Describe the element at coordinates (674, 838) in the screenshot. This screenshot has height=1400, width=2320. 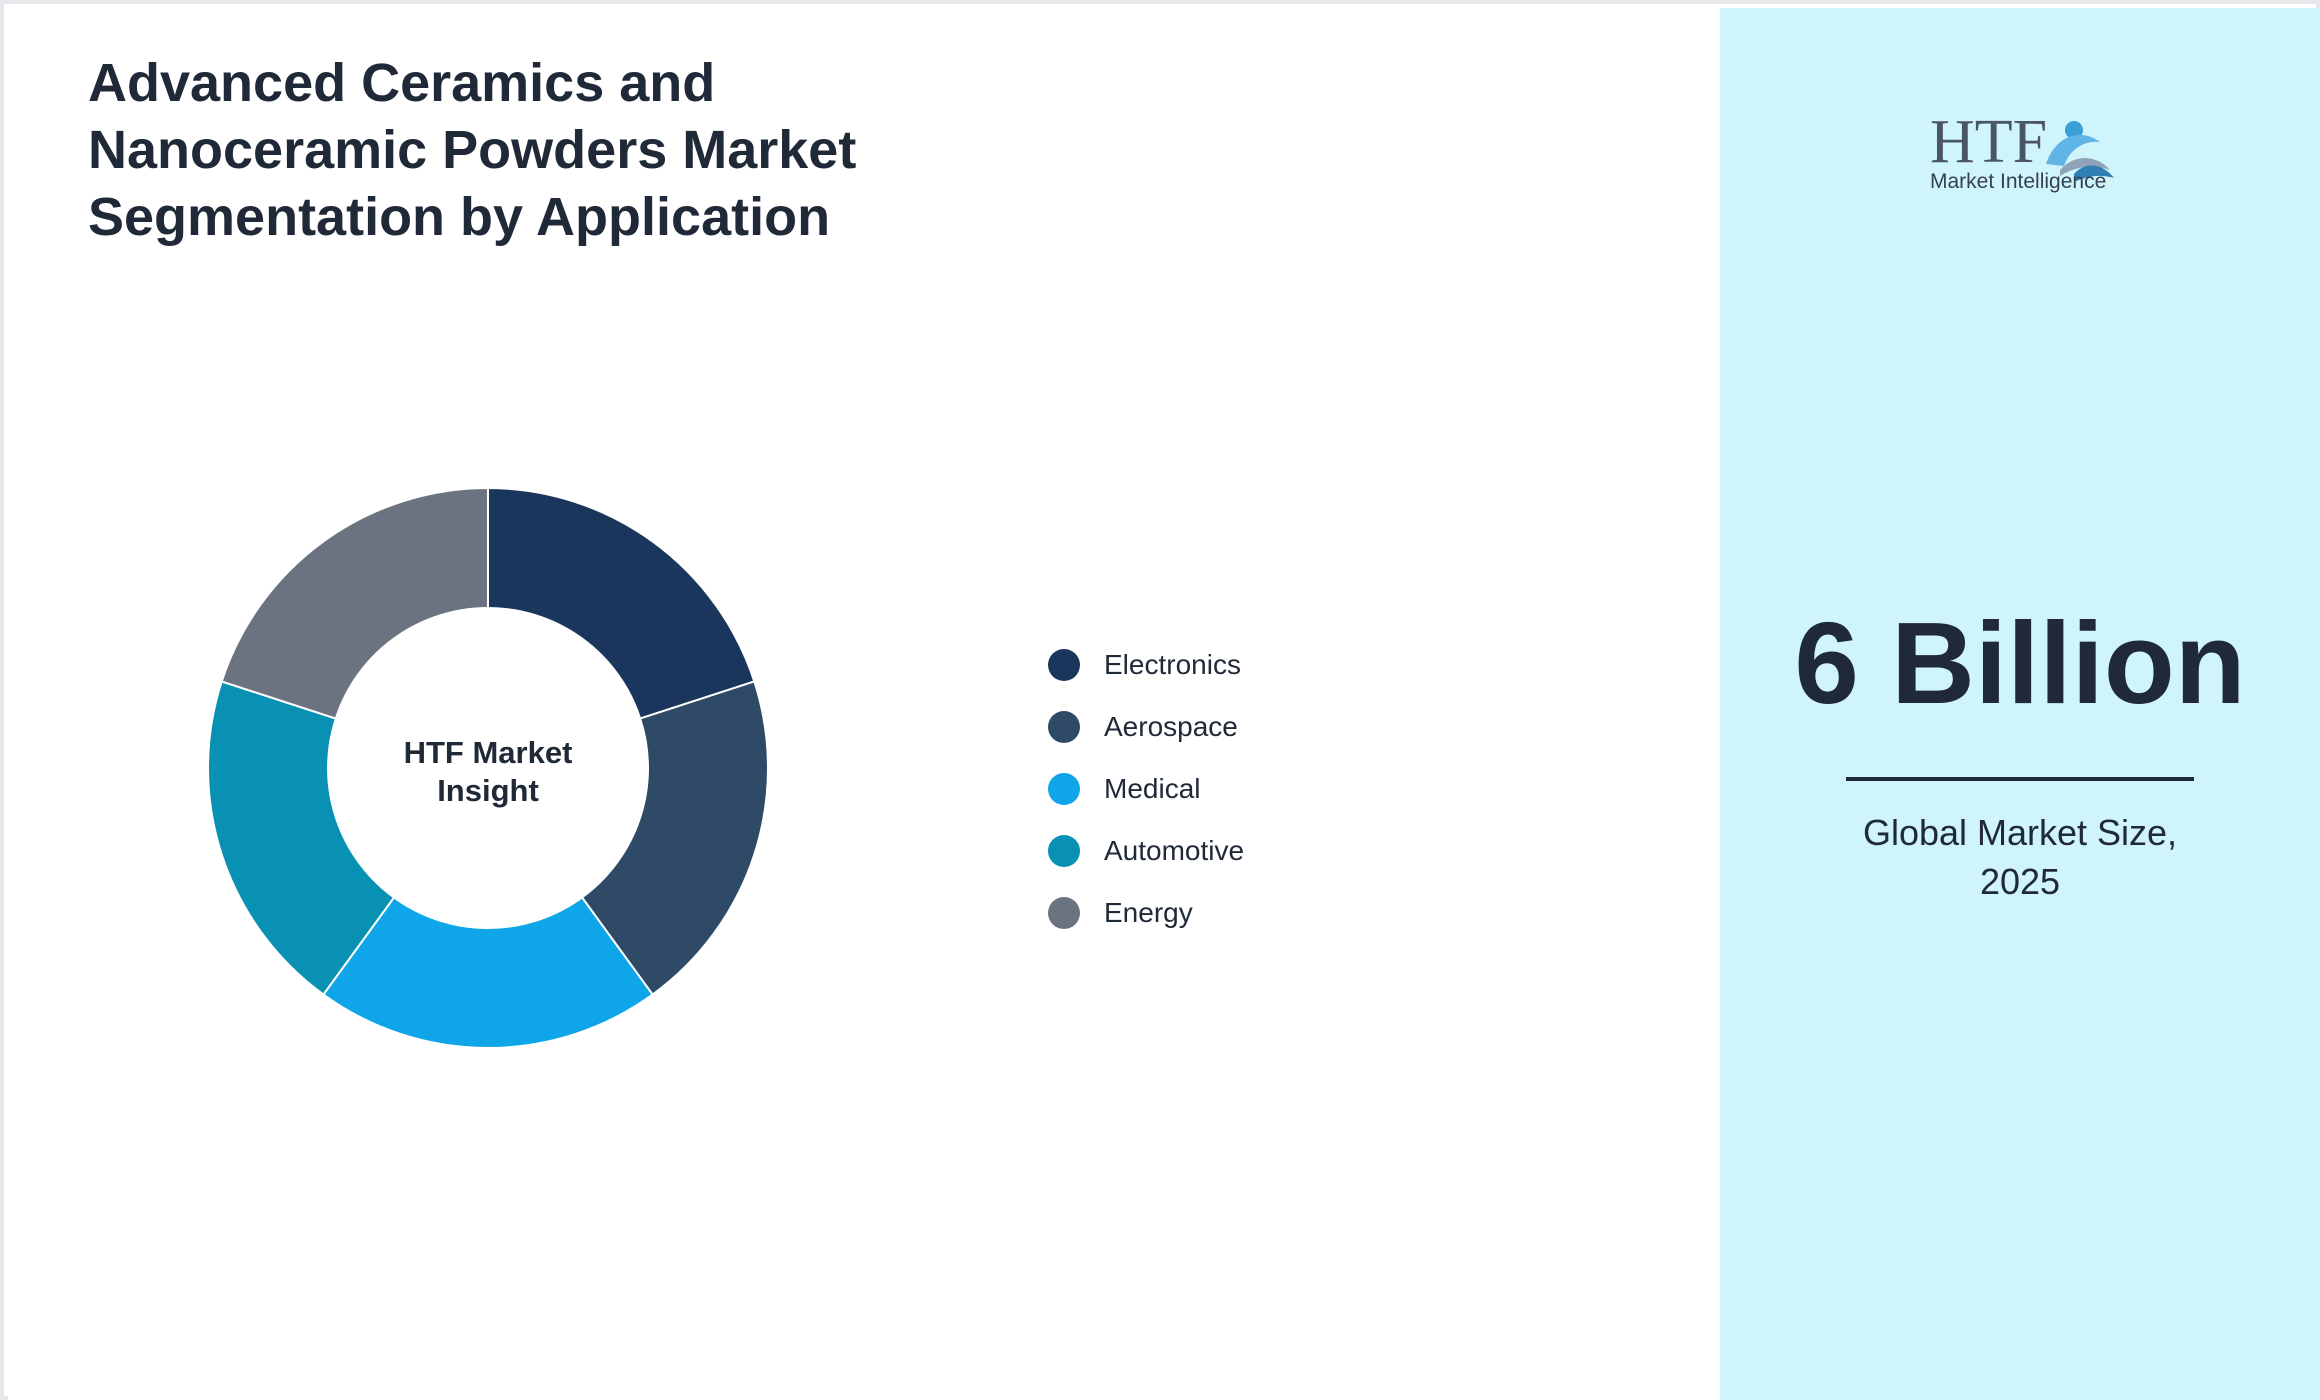
I see `donut-slice-aerospace` at that location.